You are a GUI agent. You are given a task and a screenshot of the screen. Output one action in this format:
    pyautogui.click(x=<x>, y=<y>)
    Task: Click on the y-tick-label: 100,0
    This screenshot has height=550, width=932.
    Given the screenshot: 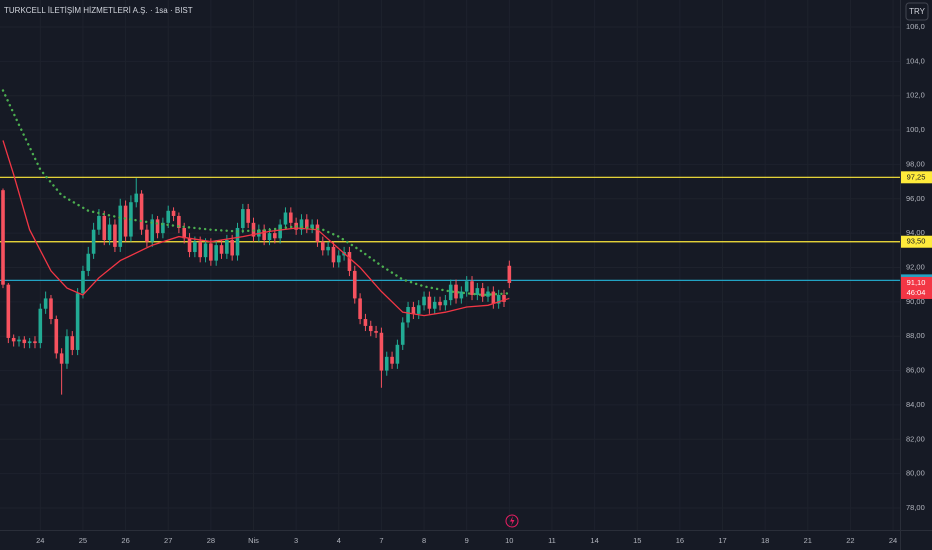 What is the action you would take?
    pyautogui.click(x=915, y=129)
    